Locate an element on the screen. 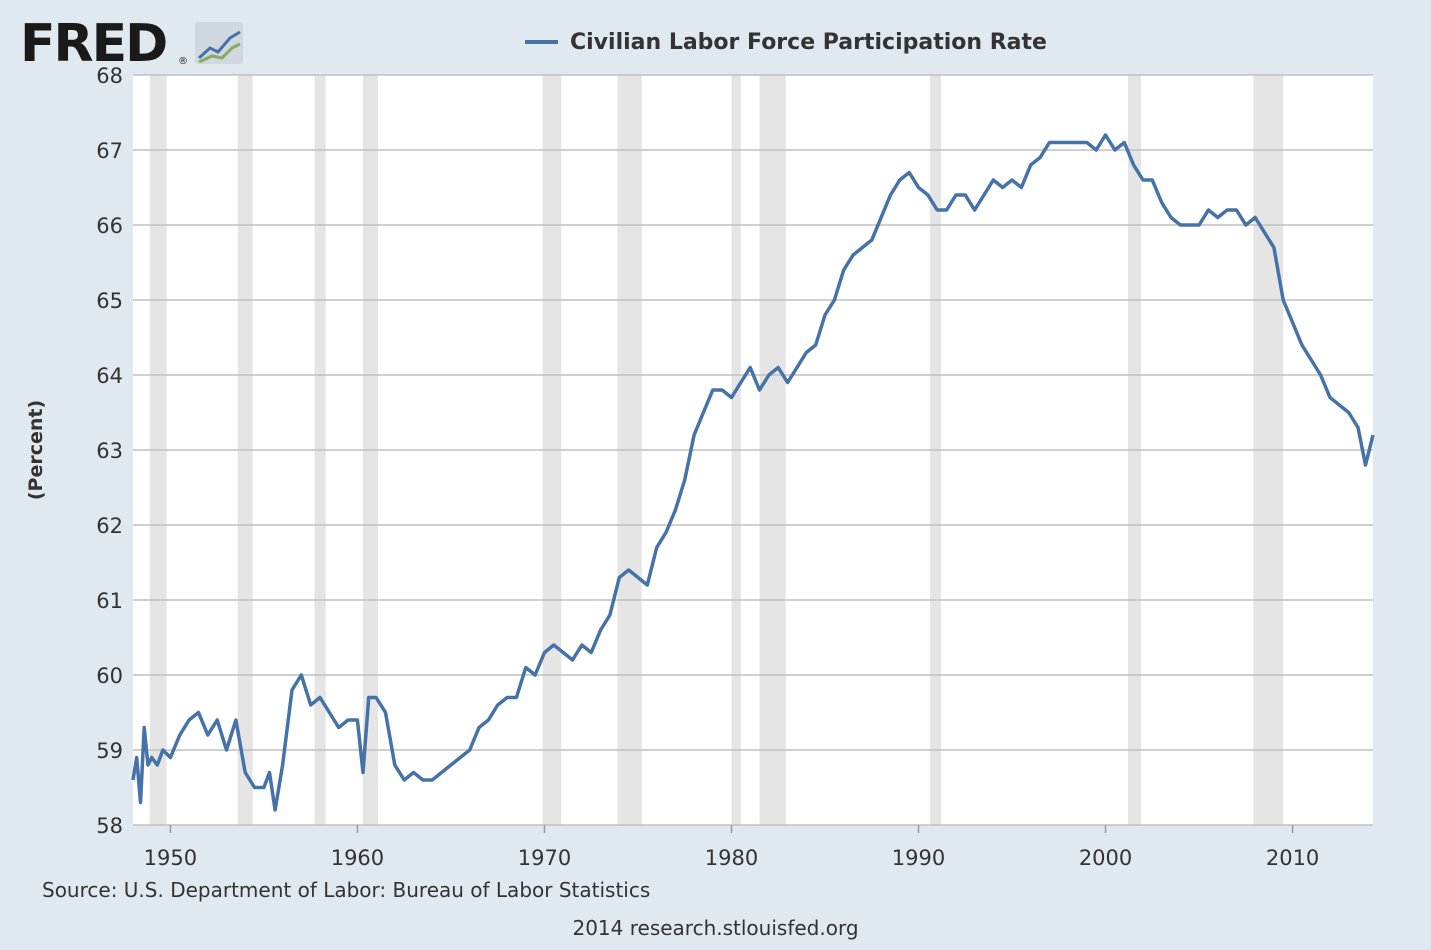  x-tick-label: 1970 is located at coordinates (544, 858).